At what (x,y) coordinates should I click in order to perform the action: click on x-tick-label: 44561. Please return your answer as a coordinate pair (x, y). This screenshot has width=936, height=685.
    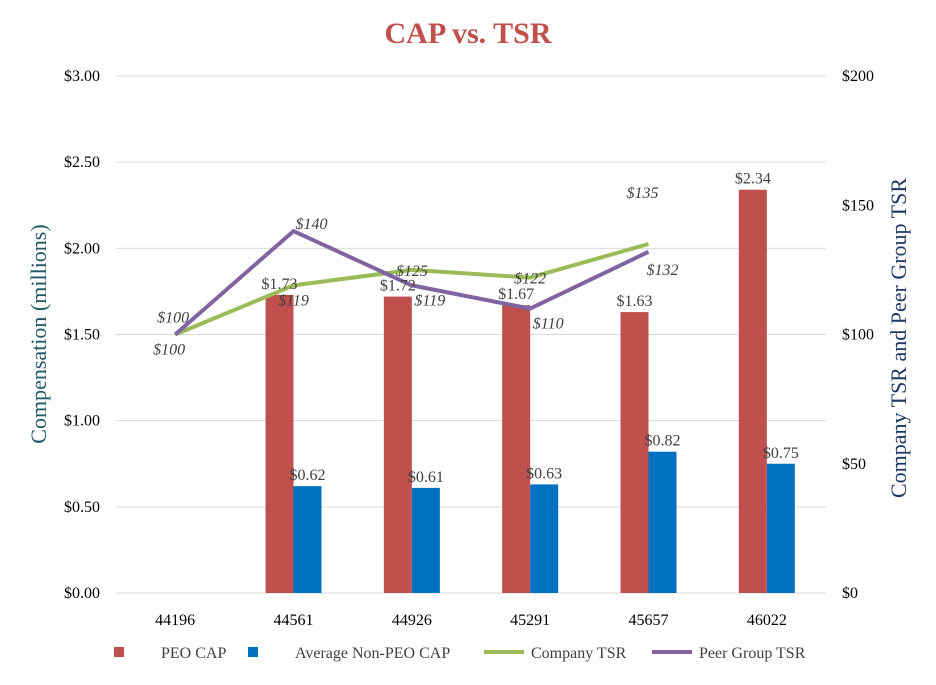
    Looking at the image, I should click on (294, 620).